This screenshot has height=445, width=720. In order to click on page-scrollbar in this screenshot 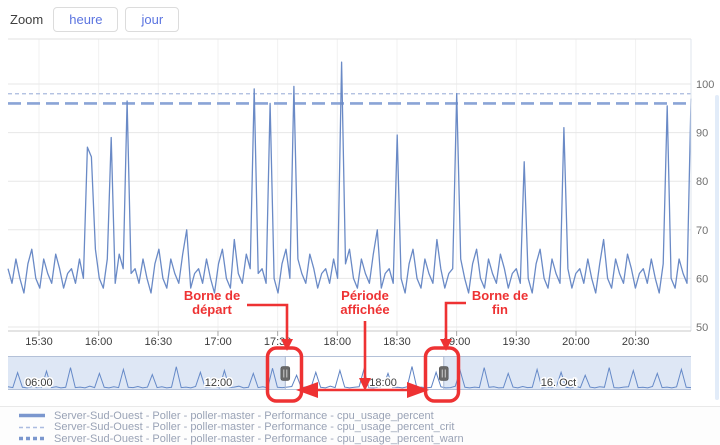, I will do `click(717, 247)`.